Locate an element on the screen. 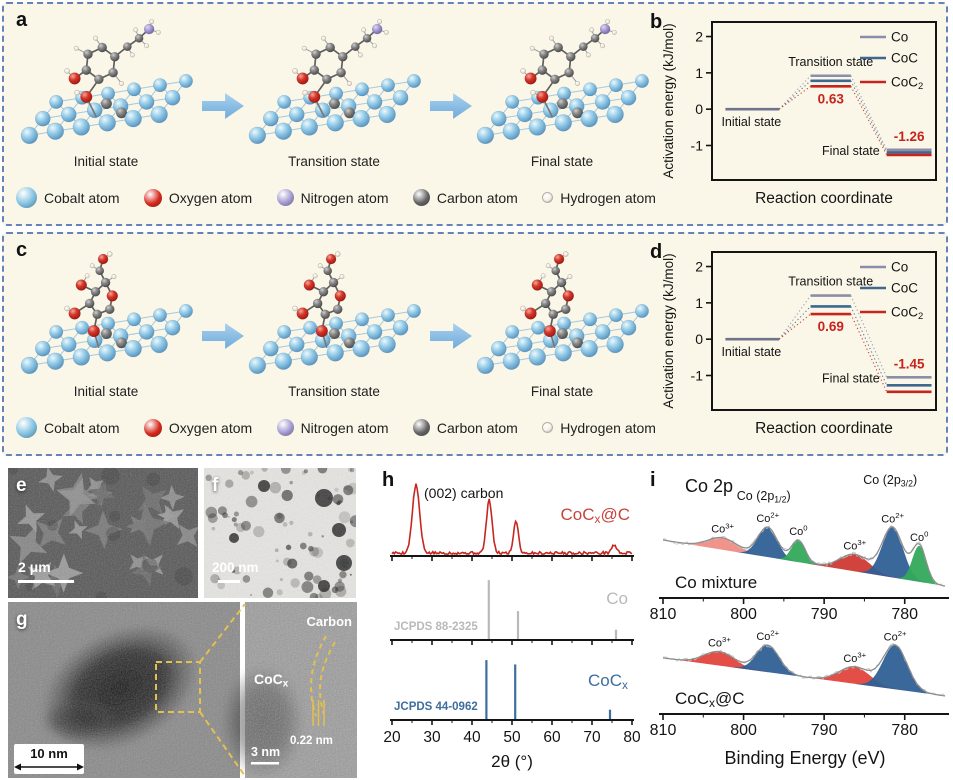 The image size is (953, 780). svg-text: 50 is located at coordinates (512, 737).